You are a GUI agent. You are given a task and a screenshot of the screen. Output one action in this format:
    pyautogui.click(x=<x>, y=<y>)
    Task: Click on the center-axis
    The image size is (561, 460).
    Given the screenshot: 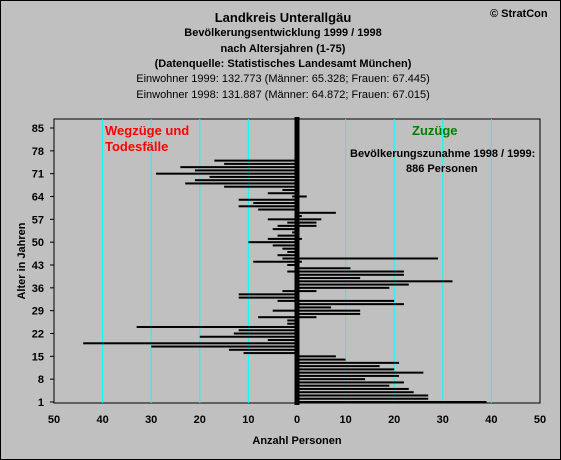 What is the action you would take?
    pyautogui.click(x=297, y=261)
    